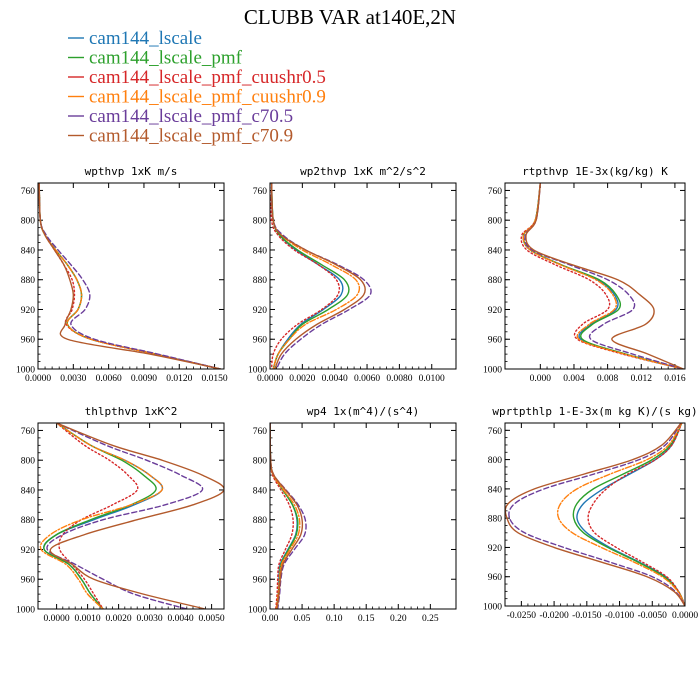 This screenshot has height=700, width=700. Describe the element at coordinates (366, 619) in the screenshot. I see `x-tick-label: 0.15` at that location.